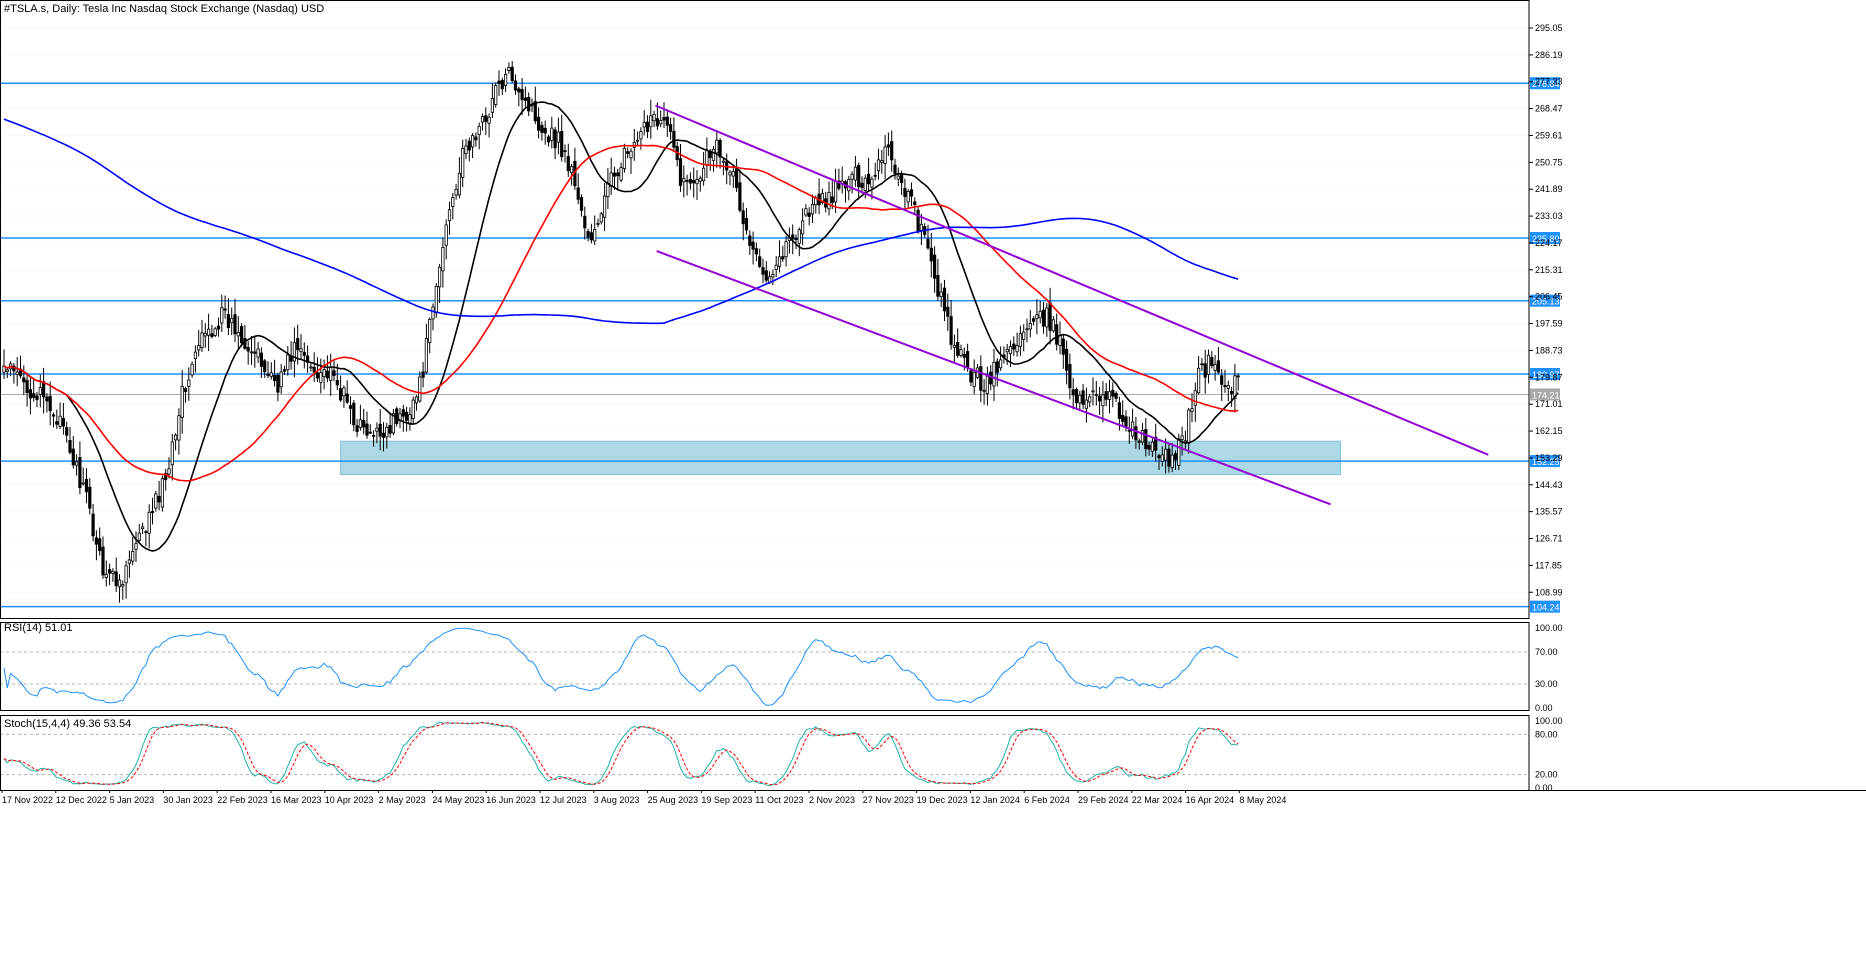  What do you see at coordinates (1549, 216) in the screenshot?
I see `price-tick-label: 233.03` at bounding box center [1549, 216].